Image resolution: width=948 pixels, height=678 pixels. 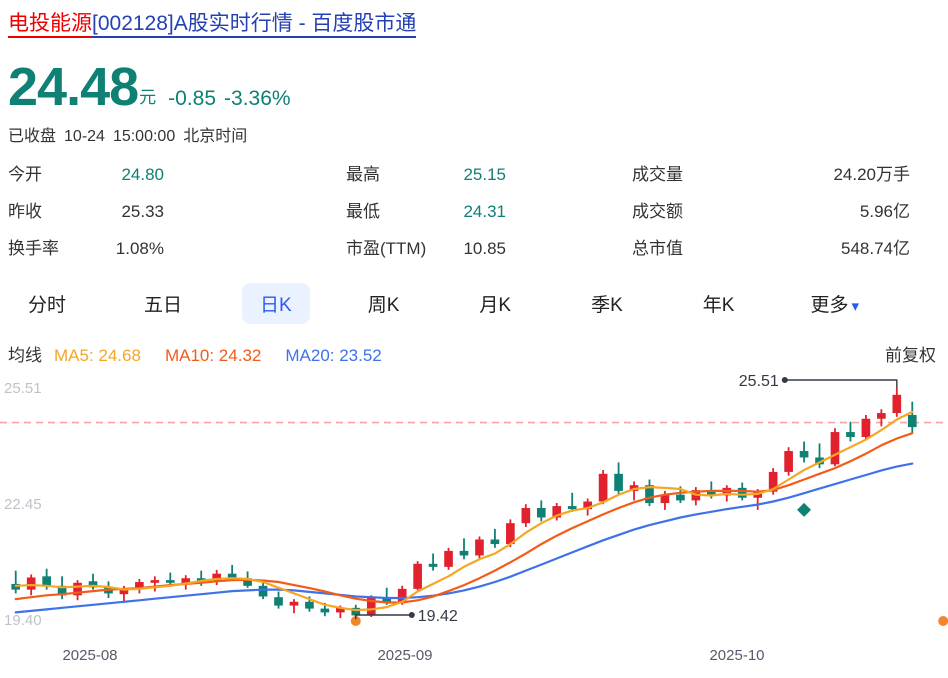 I want to click on stat-turnover-amount: 成交额 5.96亿, so click(x=790, y=209).